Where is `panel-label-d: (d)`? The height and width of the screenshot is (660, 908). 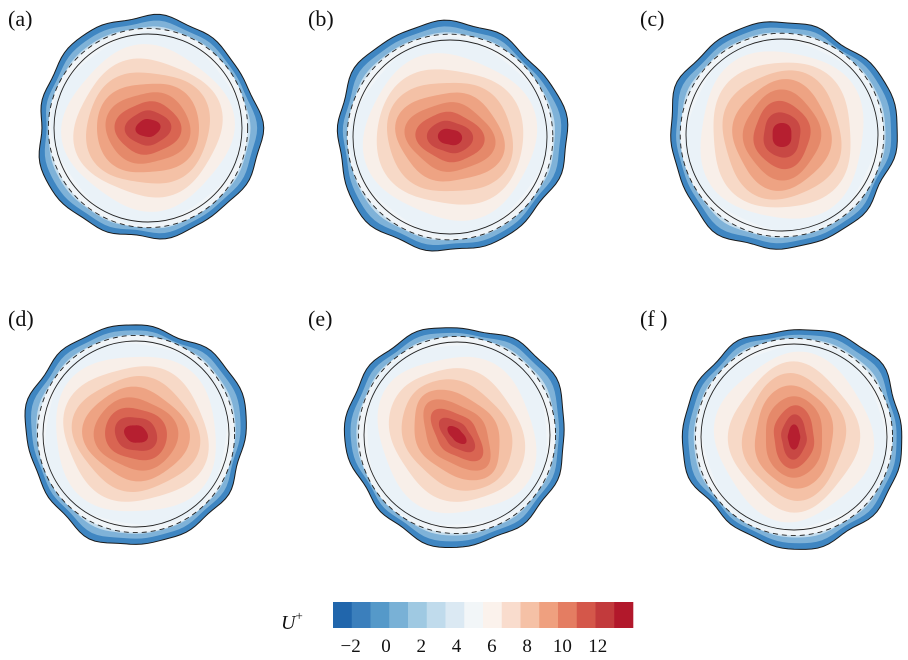
panel-label-d: (d) is located at coordinates (21, 318).